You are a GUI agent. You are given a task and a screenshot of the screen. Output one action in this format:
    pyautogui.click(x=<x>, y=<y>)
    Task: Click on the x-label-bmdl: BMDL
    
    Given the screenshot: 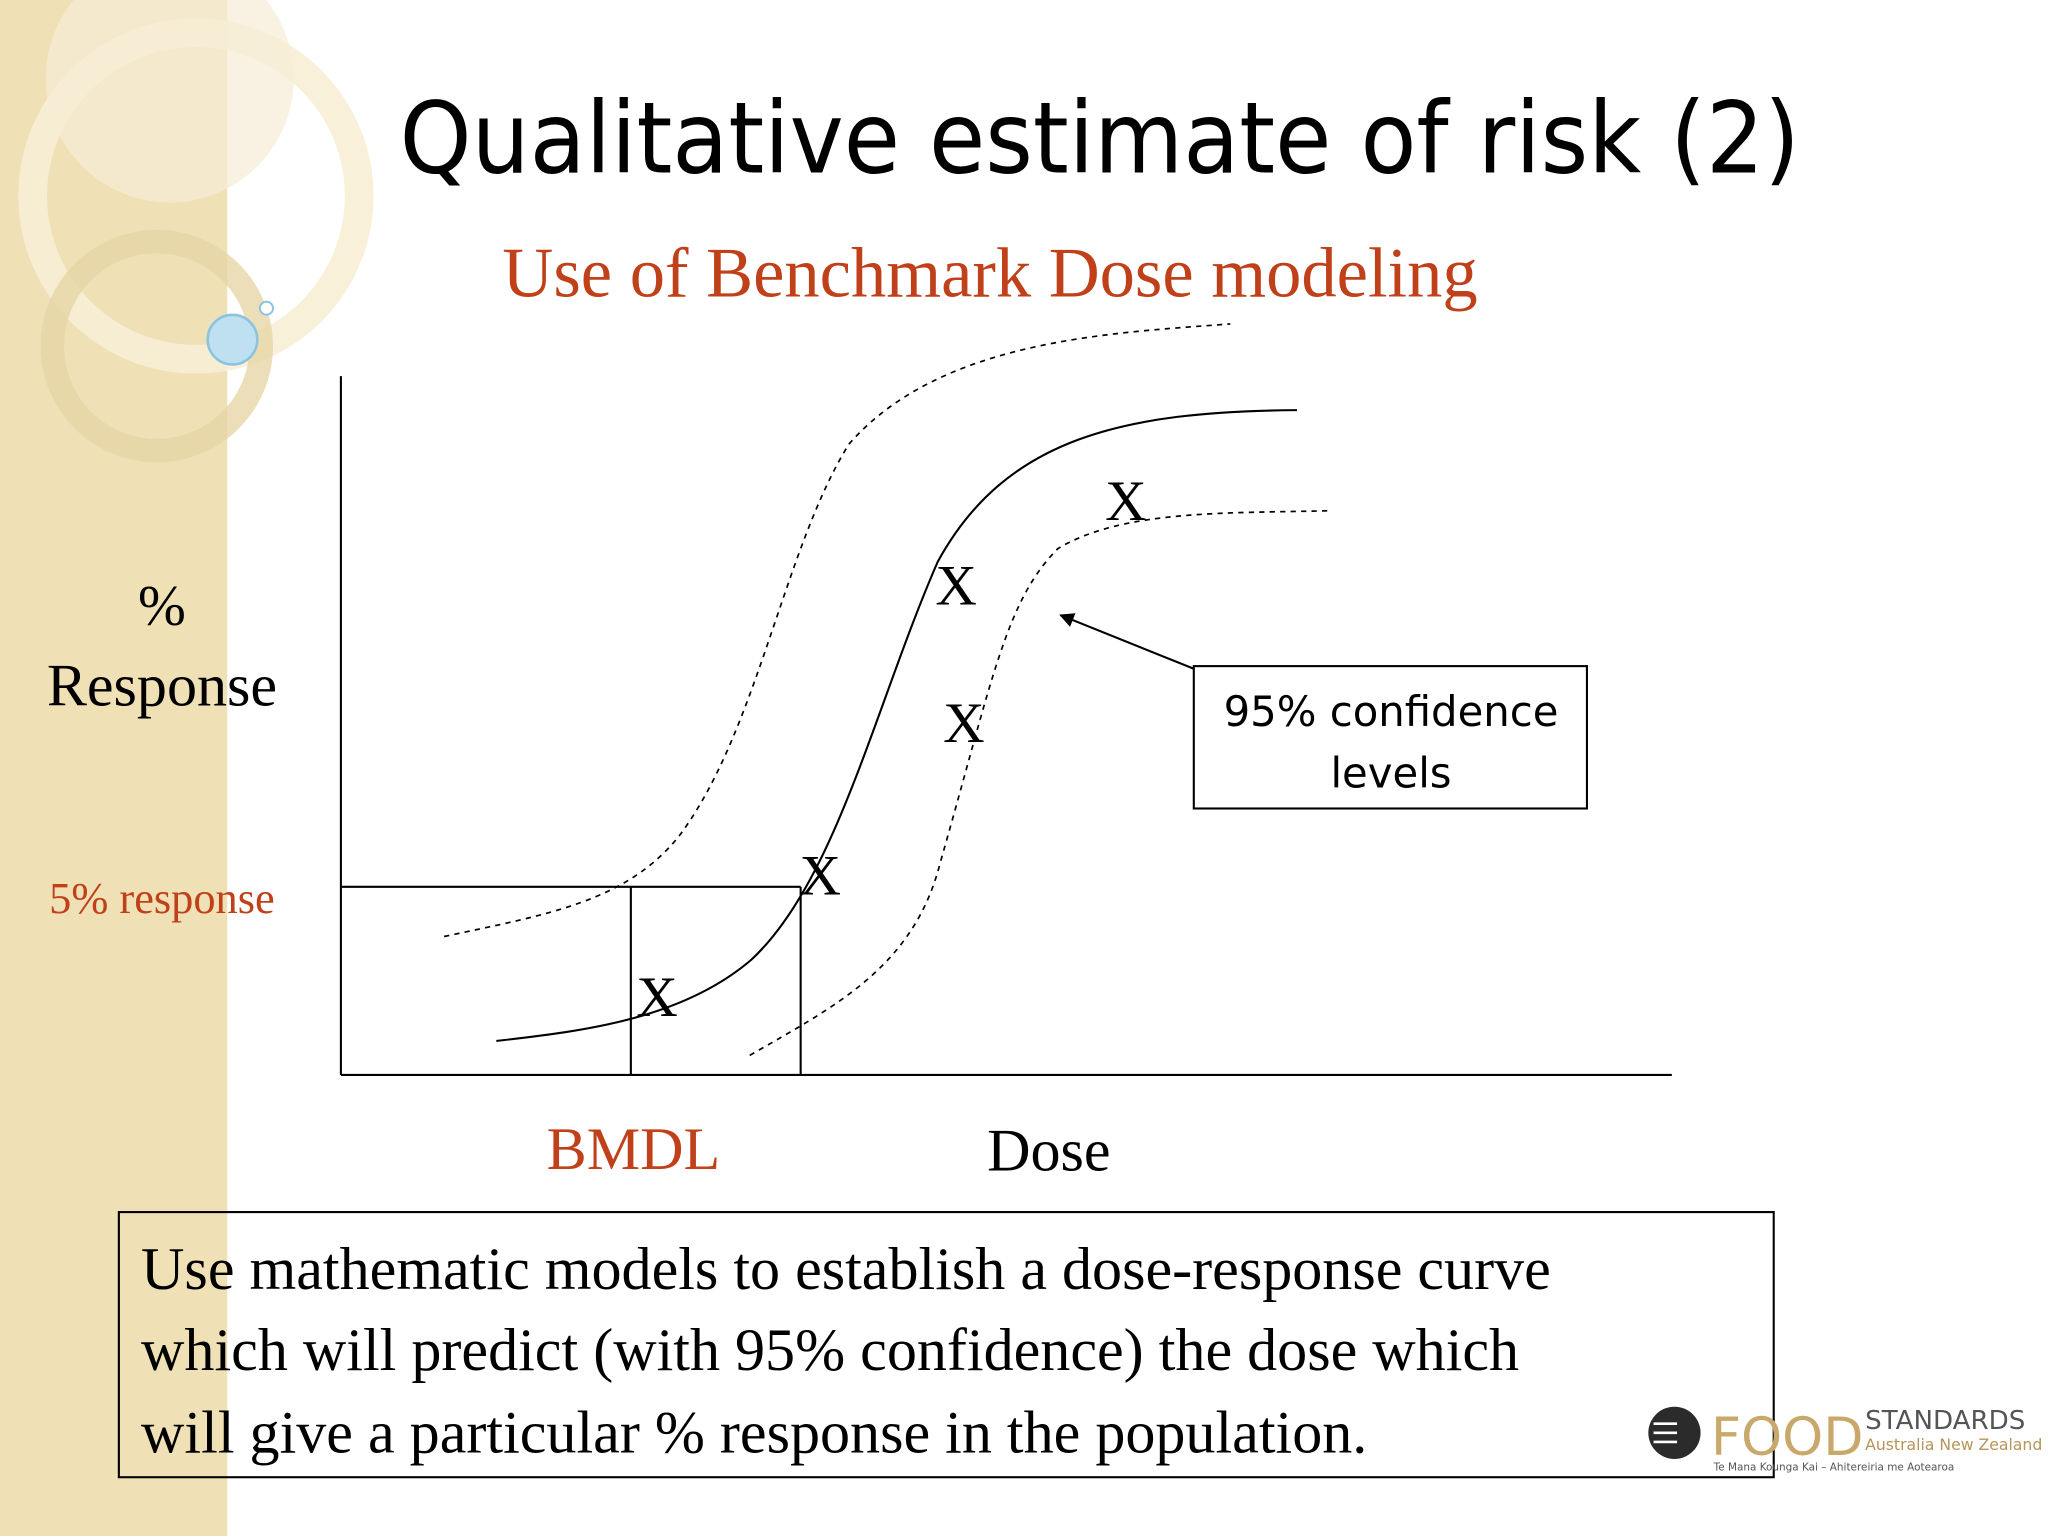 What is the action you would take?
    pyautogui.click(x=634, y=1148)
    